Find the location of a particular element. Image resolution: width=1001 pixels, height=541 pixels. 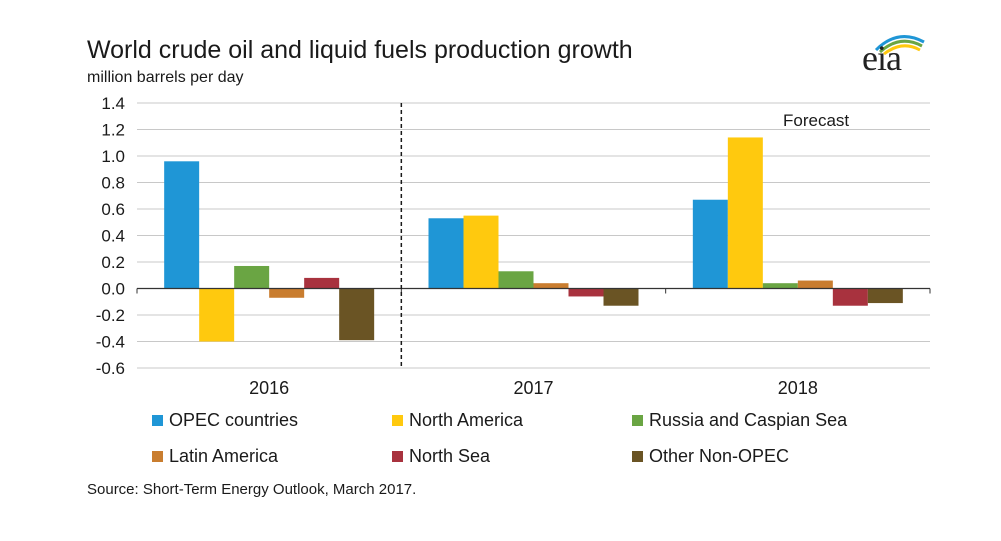

y-tick-label: -0.2 is located at coordinates (110, 315).